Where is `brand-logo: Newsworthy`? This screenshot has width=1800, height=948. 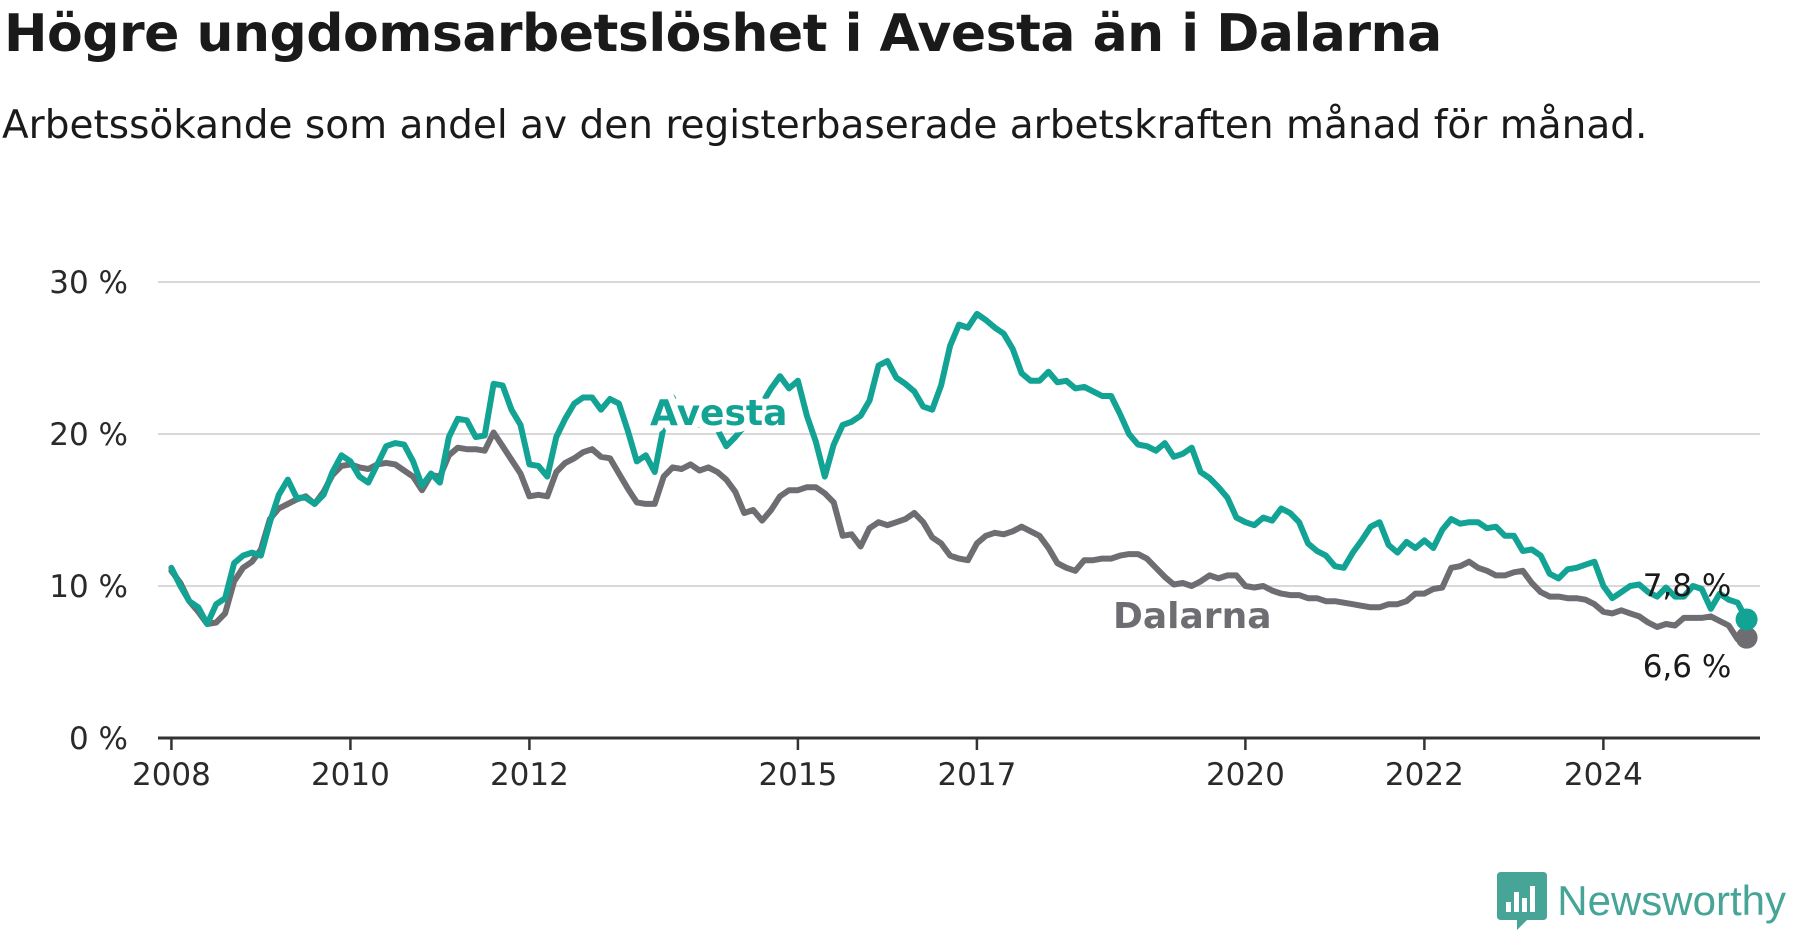 brand-logo: Newsworthy is located at coordinates (1641, 901).